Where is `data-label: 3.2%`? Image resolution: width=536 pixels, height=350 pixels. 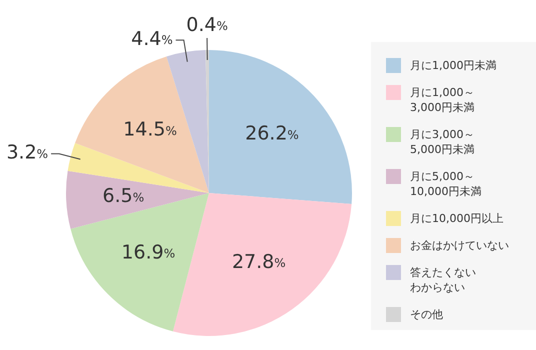
data-label: 3.2% is located at coordinates (27, 153).